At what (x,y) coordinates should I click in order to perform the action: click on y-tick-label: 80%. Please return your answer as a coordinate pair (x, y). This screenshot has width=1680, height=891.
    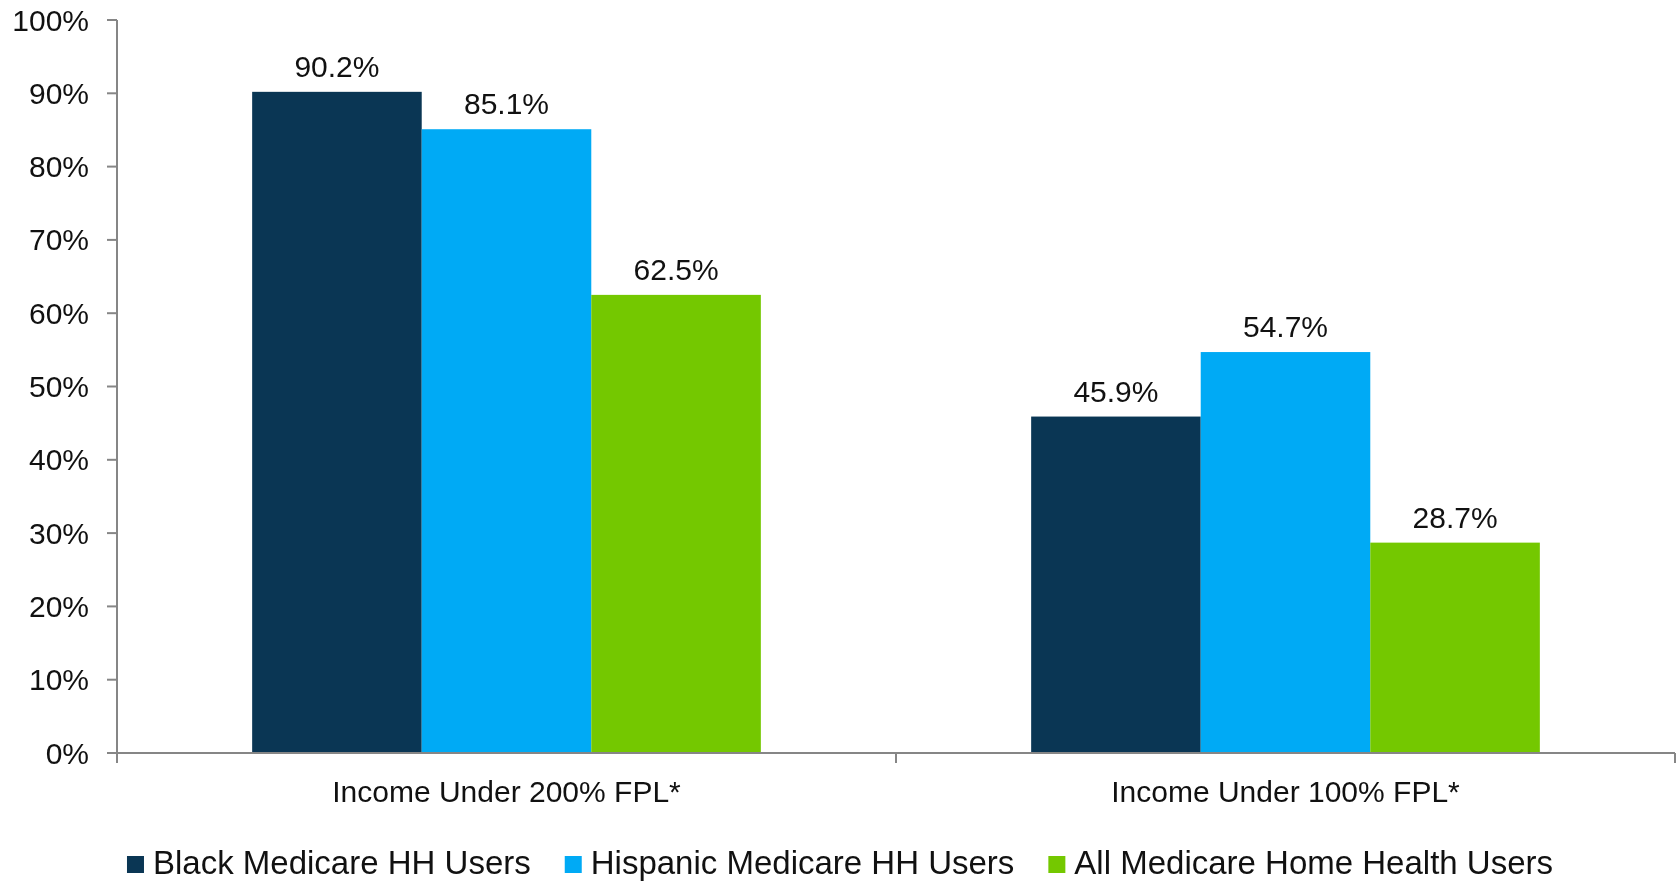
    Looking at the image, I should click on (58, 167).